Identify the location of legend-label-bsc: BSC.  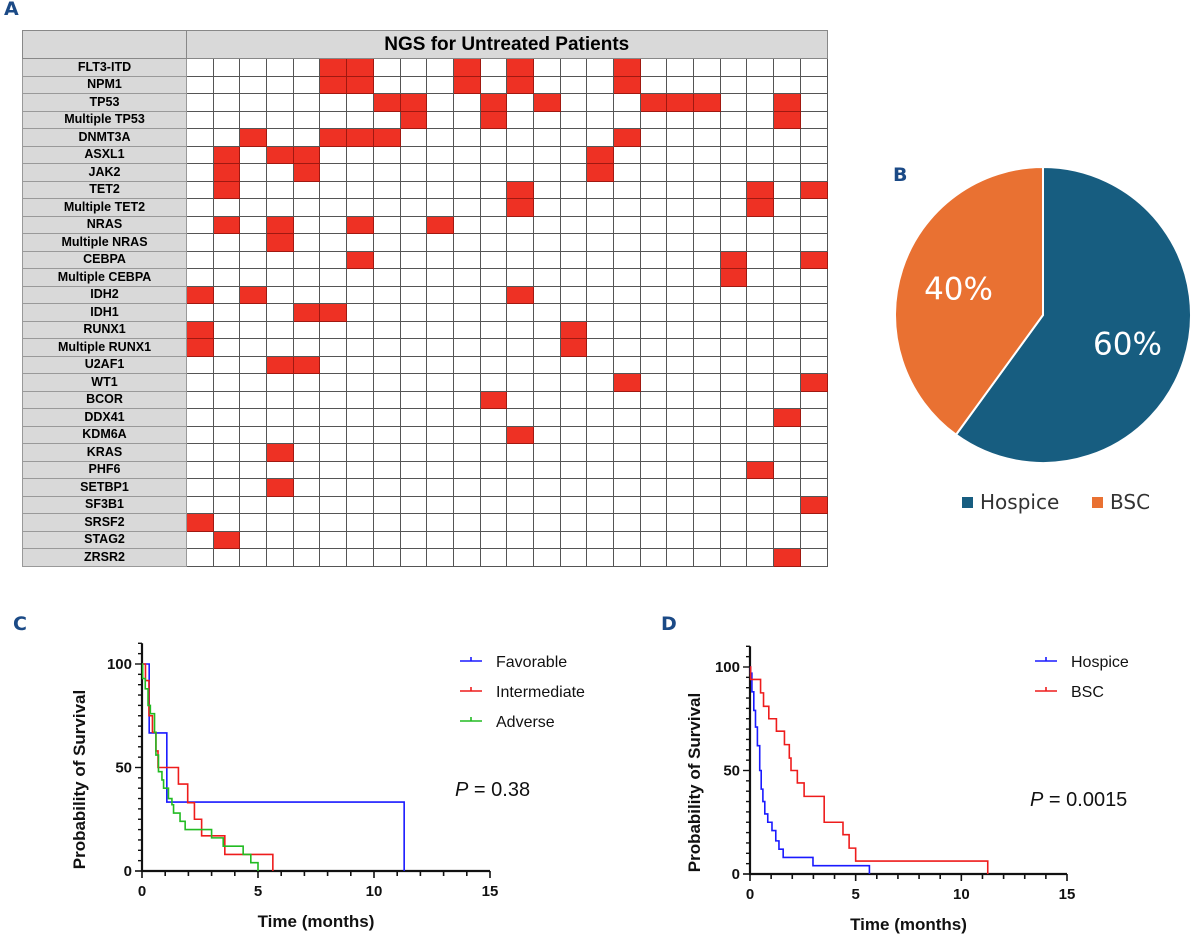
(1130, 502).